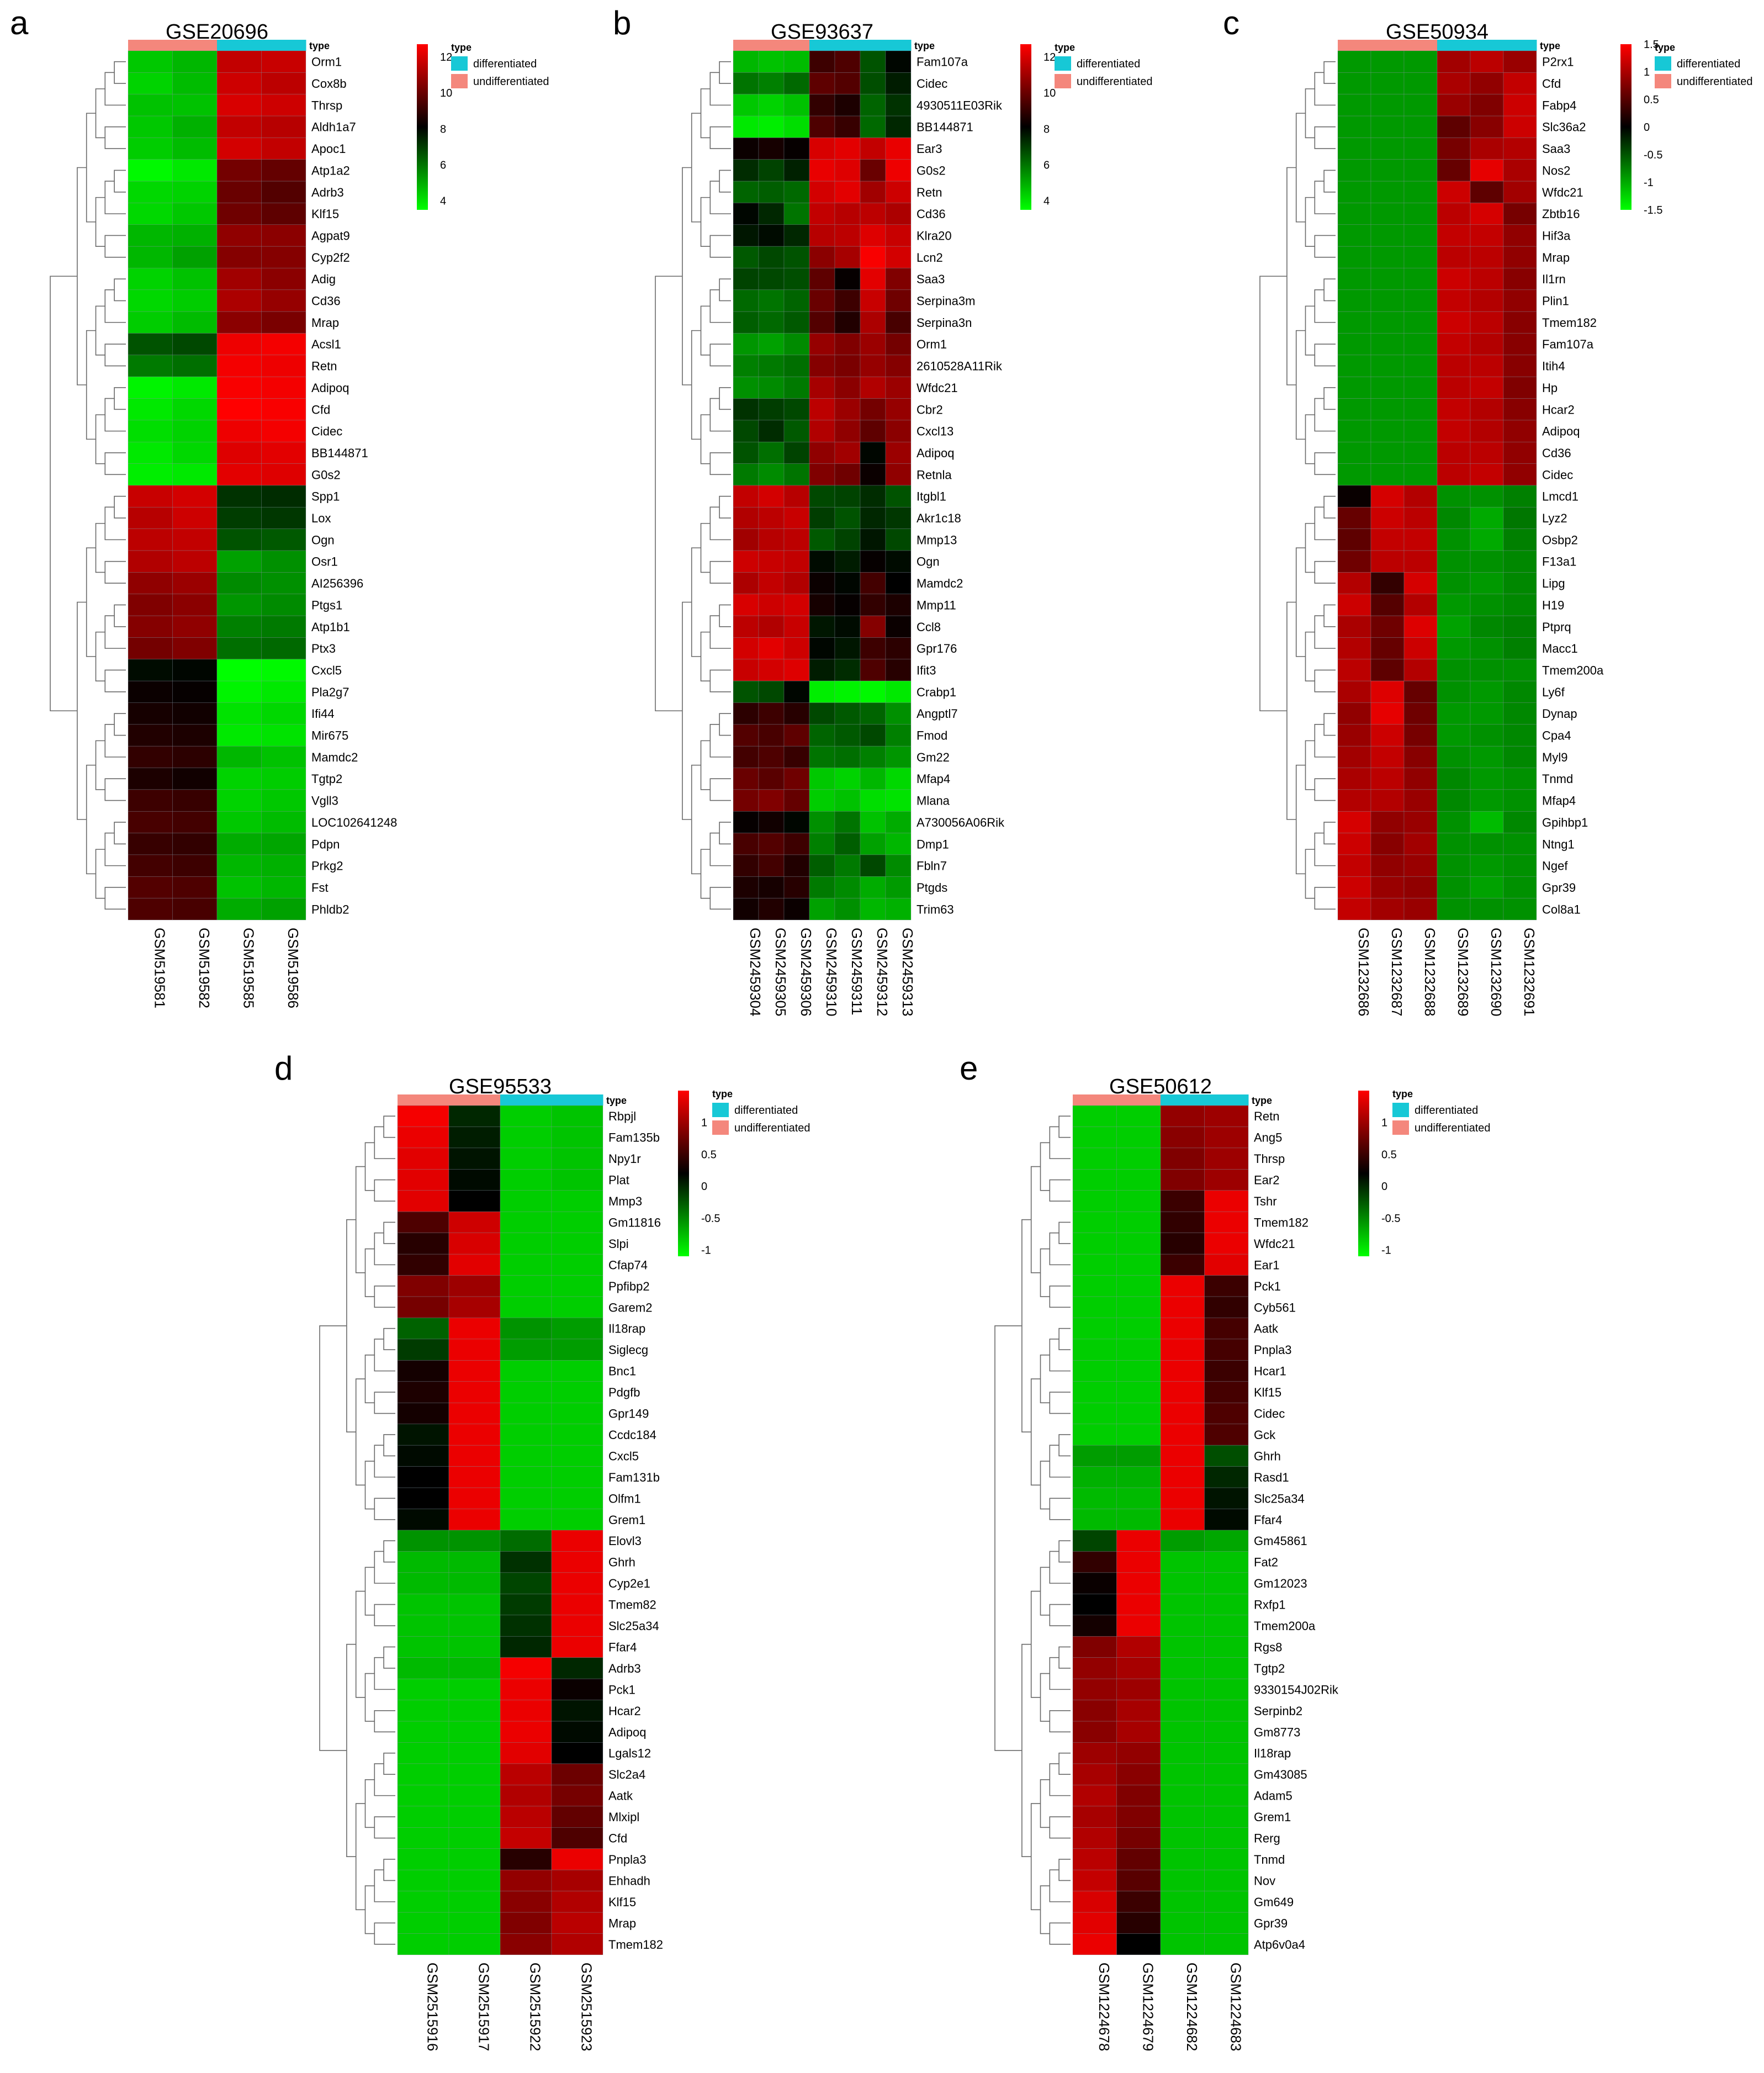 The height and width of the screenshot is (2073, 1764). Describe the element at coordinates (625, 1541) in the screenshot. I see `gene-label: Elovl3` at that location.